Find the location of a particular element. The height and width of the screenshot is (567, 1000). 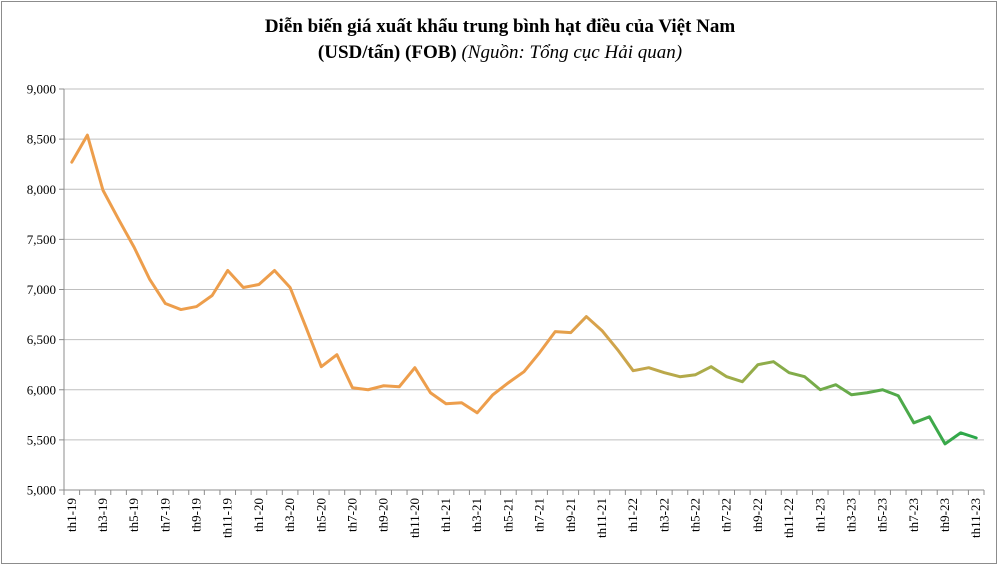

x-tick-label: th9-23 is located at coordinates (944, 515).